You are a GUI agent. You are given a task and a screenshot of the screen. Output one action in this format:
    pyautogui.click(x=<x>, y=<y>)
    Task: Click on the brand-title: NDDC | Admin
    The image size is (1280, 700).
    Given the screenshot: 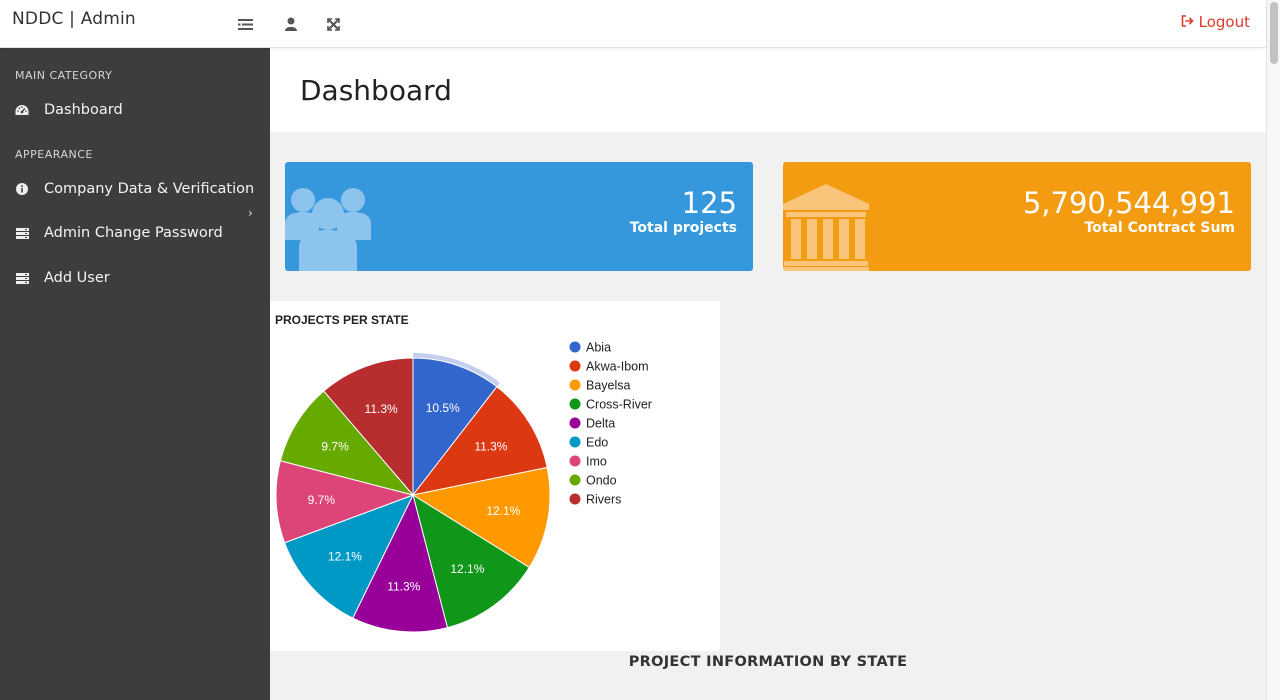 What is the action you would take?
    pyautogui.click(x=74, y=19)
    